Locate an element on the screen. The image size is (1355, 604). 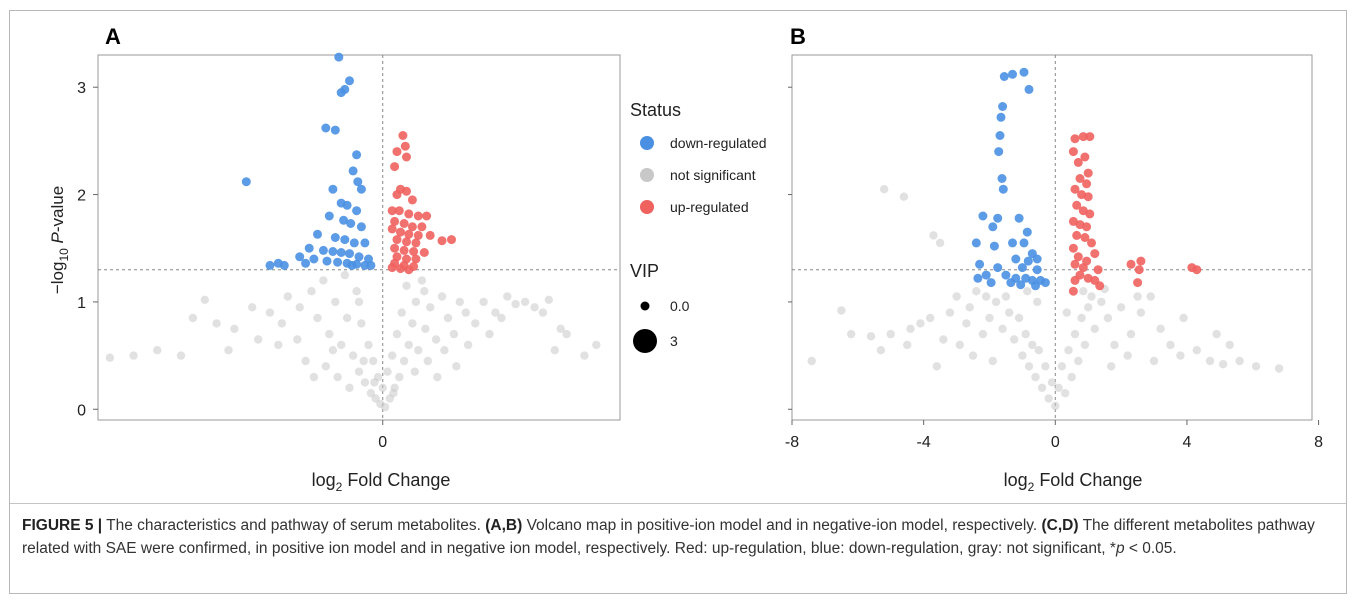
panel-a-x-tick-label: 0 is located at coordinates (382, 442).